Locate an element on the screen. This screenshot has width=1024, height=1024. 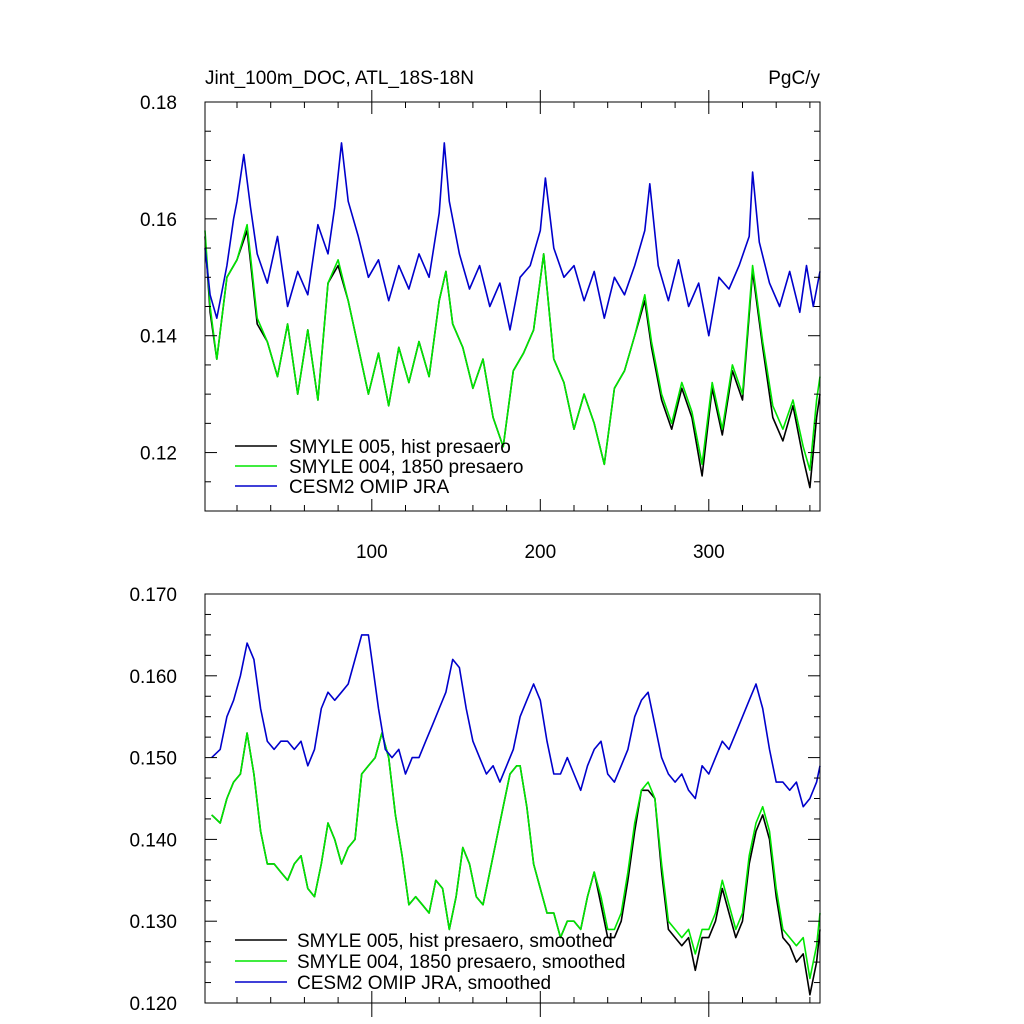
chart-units: PgC/y is located at coordinates (794, 78).